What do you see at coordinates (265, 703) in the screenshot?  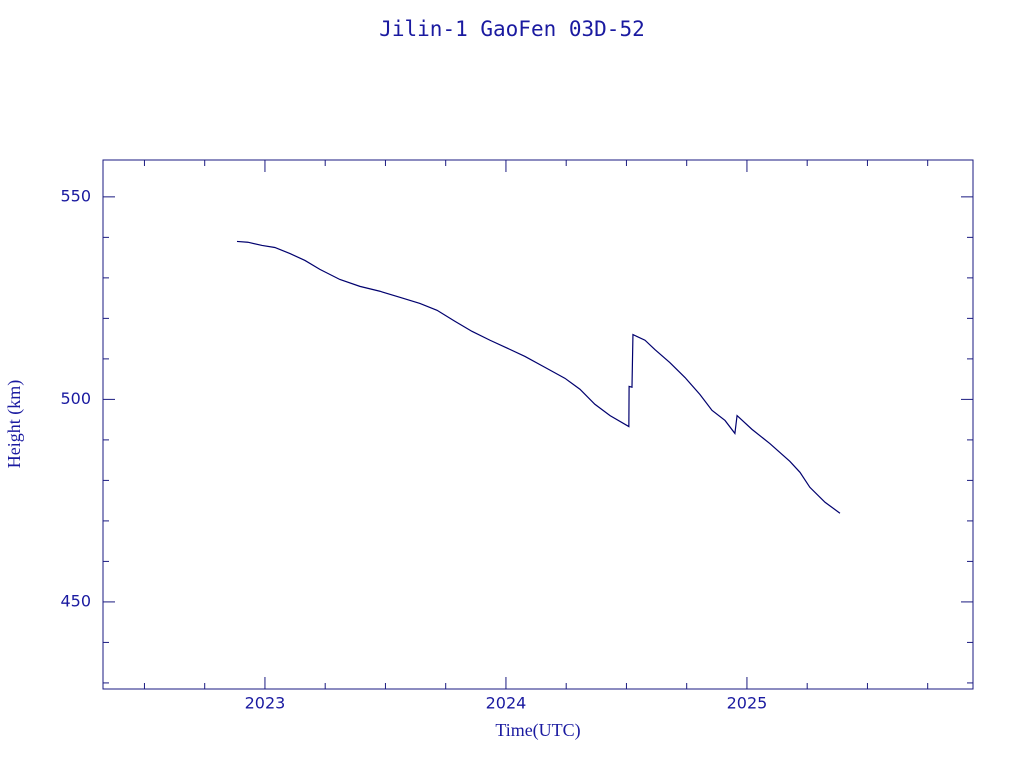 I see `x-tick-label: 2023` at bounding box center [265, 703].